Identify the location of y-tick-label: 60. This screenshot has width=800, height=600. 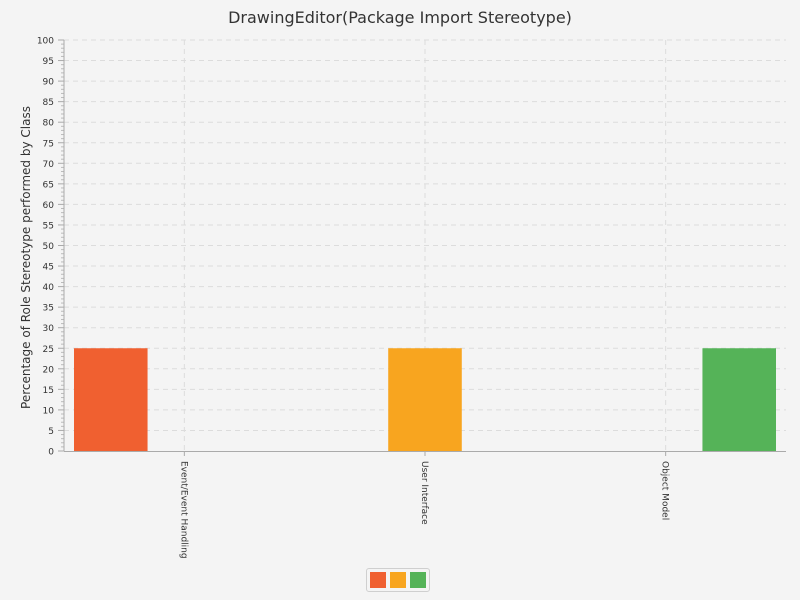
(49, 206).